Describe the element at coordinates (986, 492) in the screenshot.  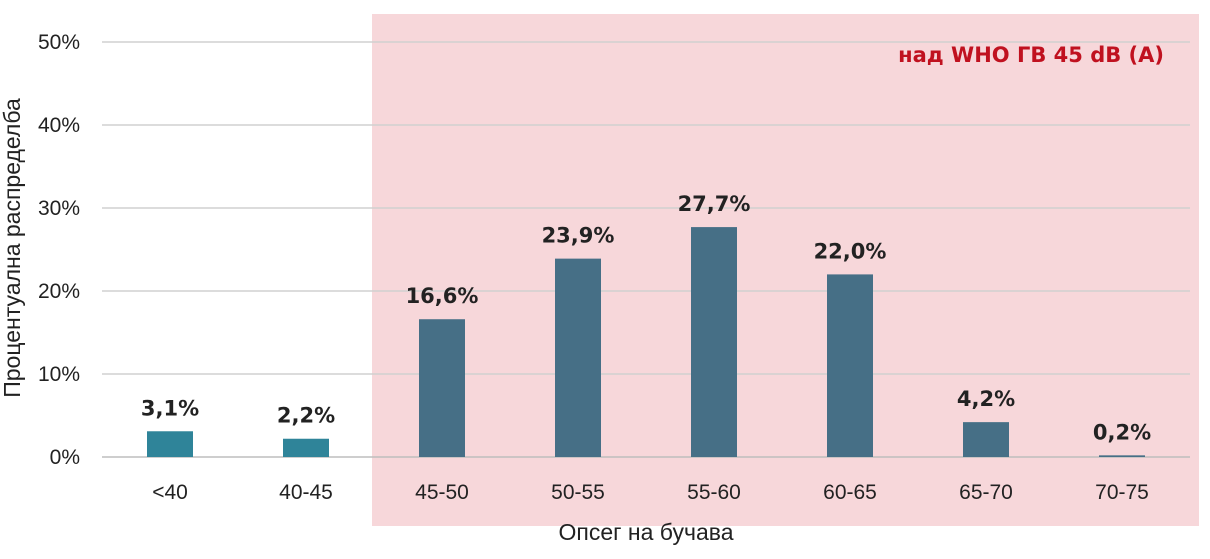
I see `x-tick-label: 65-70` at that location.